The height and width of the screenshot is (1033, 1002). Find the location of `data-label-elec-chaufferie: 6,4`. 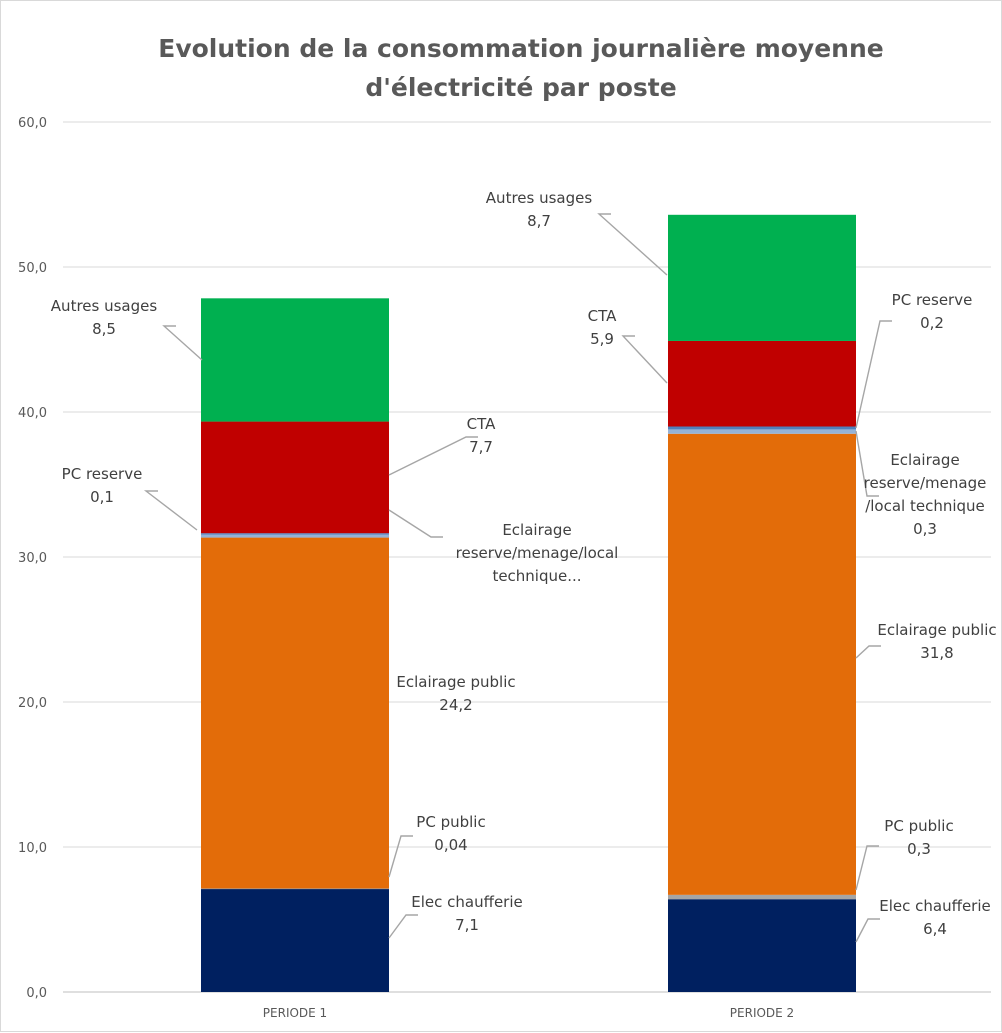

data-label-elec-chaufferie: 6,4 is located at coordinates (935, 929).